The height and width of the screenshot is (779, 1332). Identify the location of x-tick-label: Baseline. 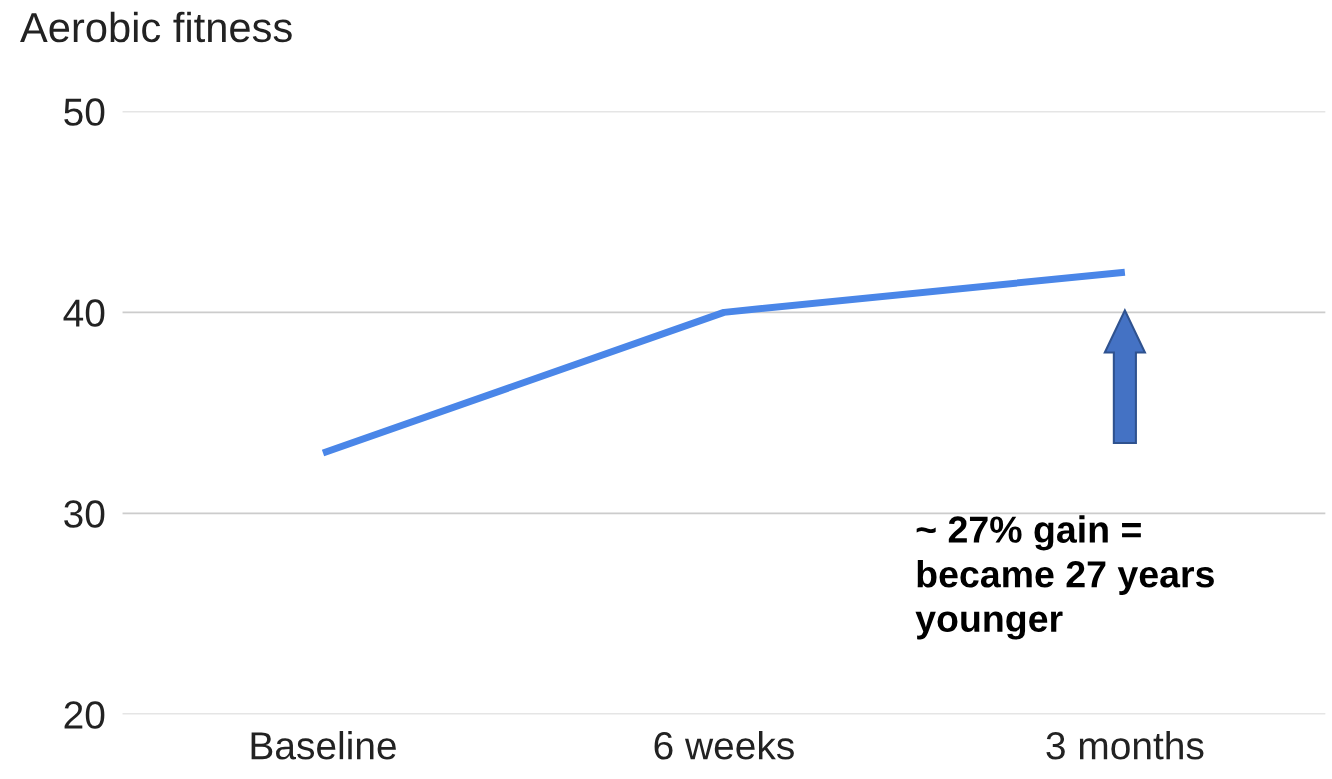
(323, 745).